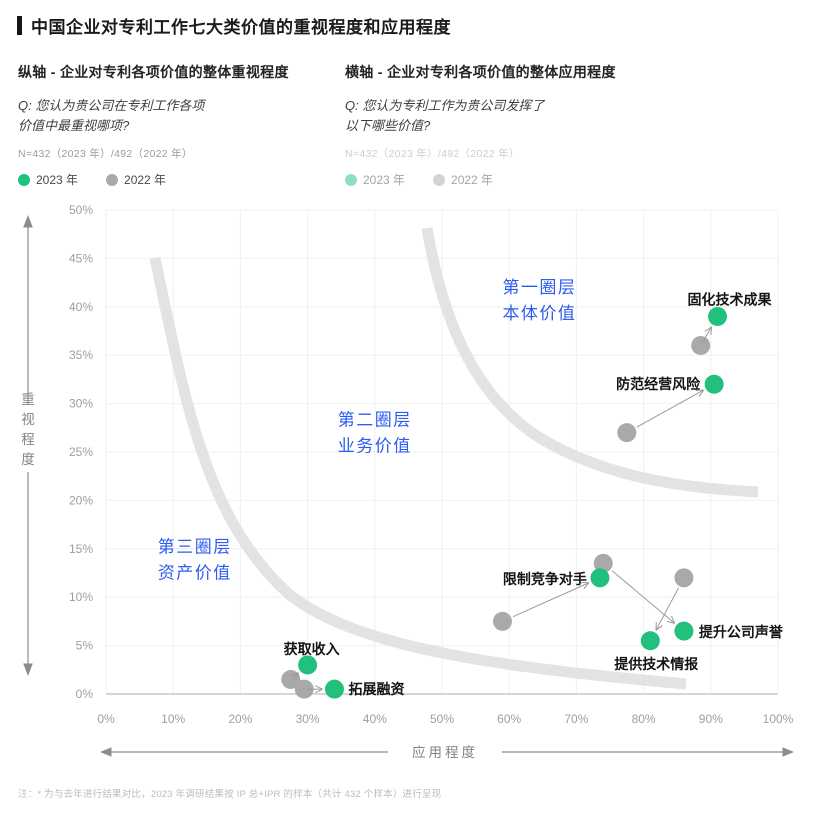  What do you see at coordinates (656, 664) in the screenshot?
I see `point-label: 提供技术情报` at bounding box center [656, 664].